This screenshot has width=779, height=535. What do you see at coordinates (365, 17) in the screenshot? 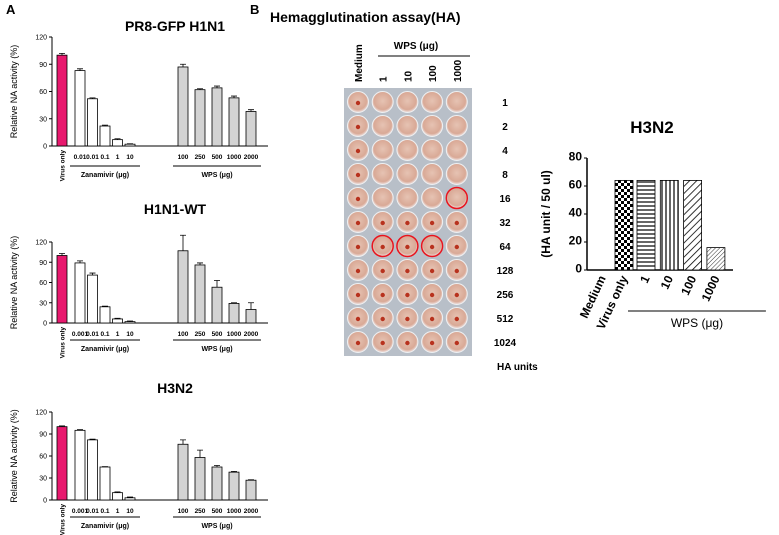
I see `plate-title: Hemagglutination assay(HA)` at bounding box center [365, 17].